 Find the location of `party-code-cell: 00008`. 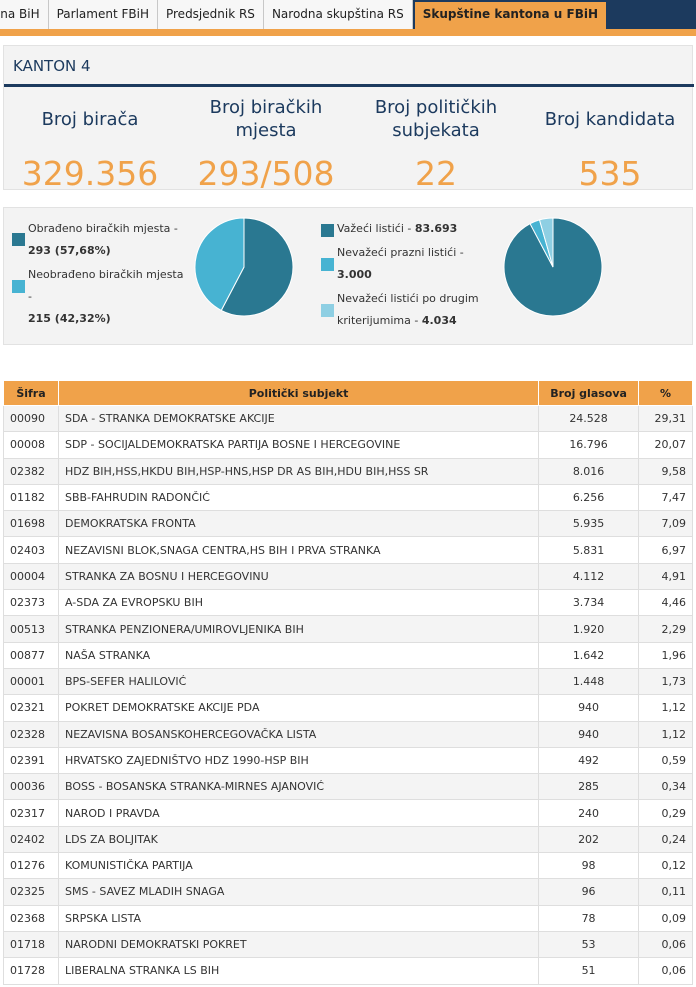

party-code-cell: 00008 is located at coordinates (31, 445).